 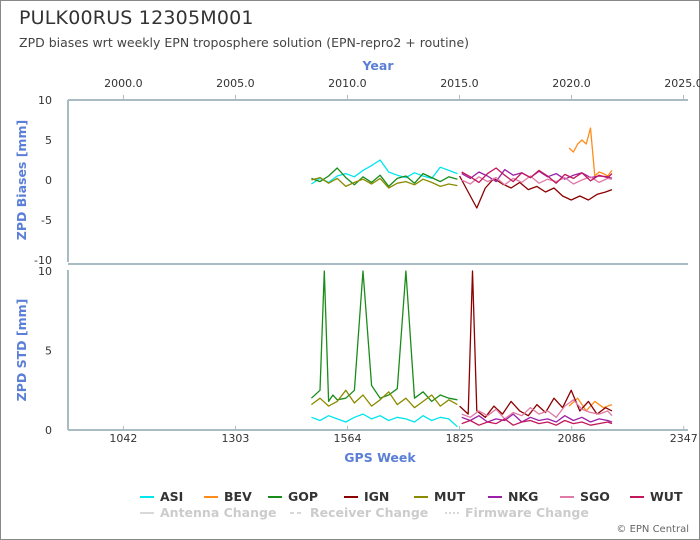 I want to click on std-y-ticks: 10 5 0, so click(x=45, y=351).